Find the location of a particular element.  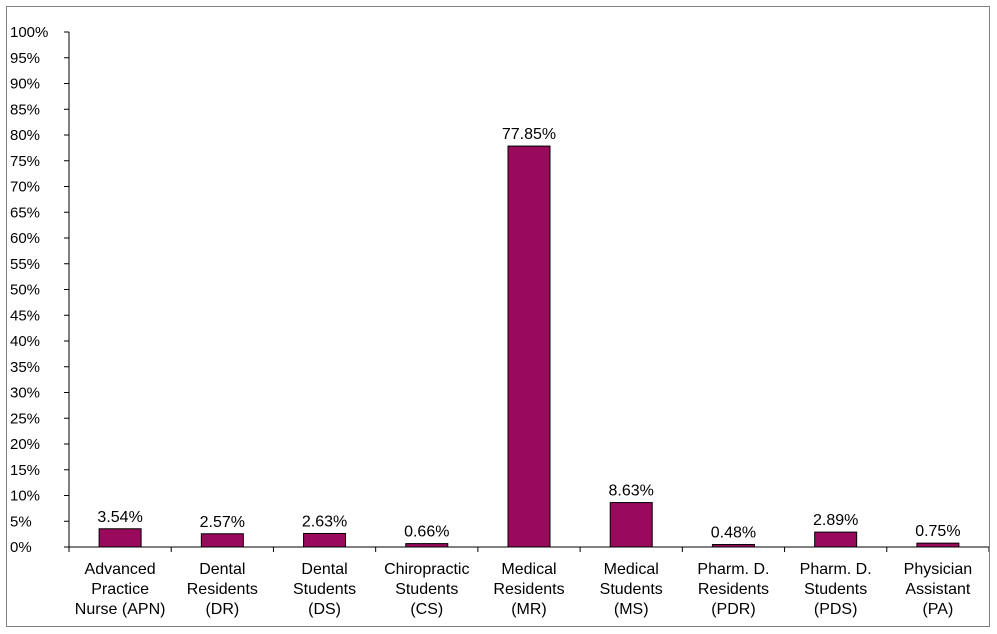

category-label: Dental Students (DS) is located at coordinates (324, 589).